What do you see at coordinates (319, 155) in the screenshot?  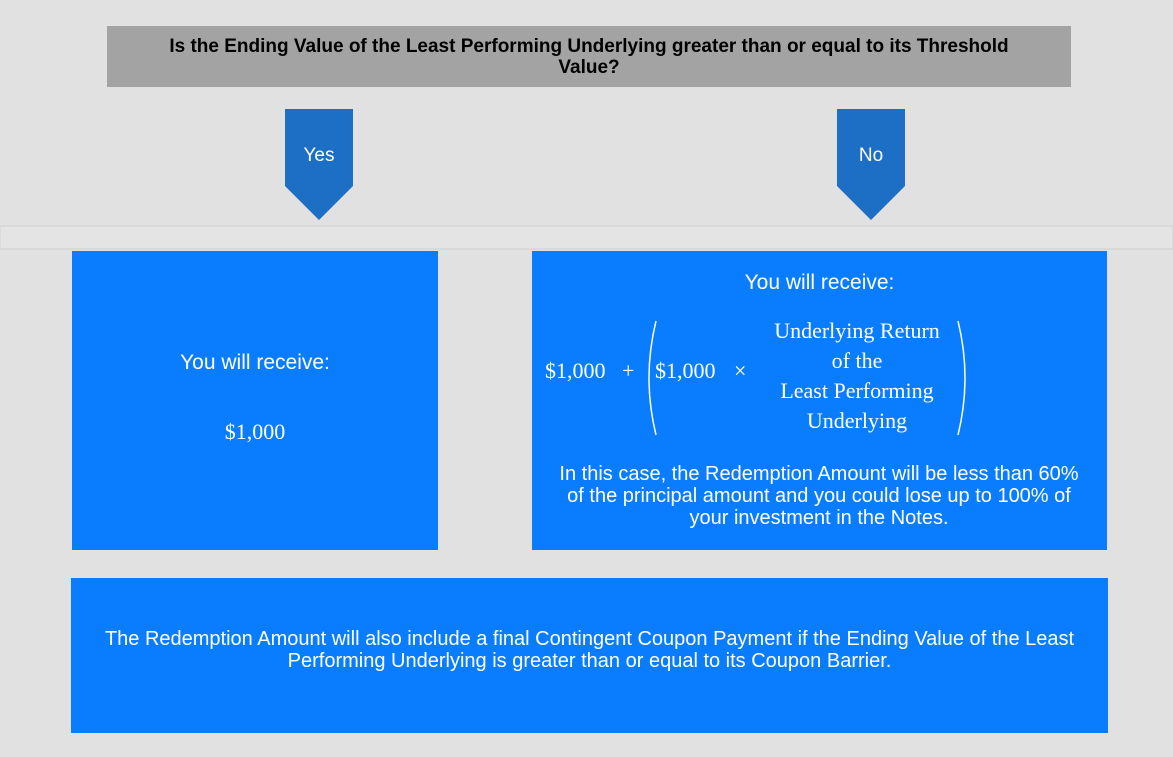 I see `yes-label: Yes` at bounding box center [319, 155].